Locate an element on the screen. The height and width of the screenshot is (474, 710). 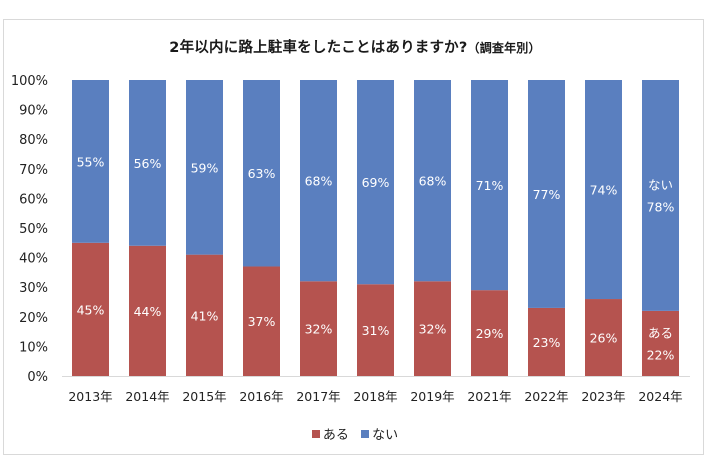
data-label: 41% is located at coordinates (205, 315).